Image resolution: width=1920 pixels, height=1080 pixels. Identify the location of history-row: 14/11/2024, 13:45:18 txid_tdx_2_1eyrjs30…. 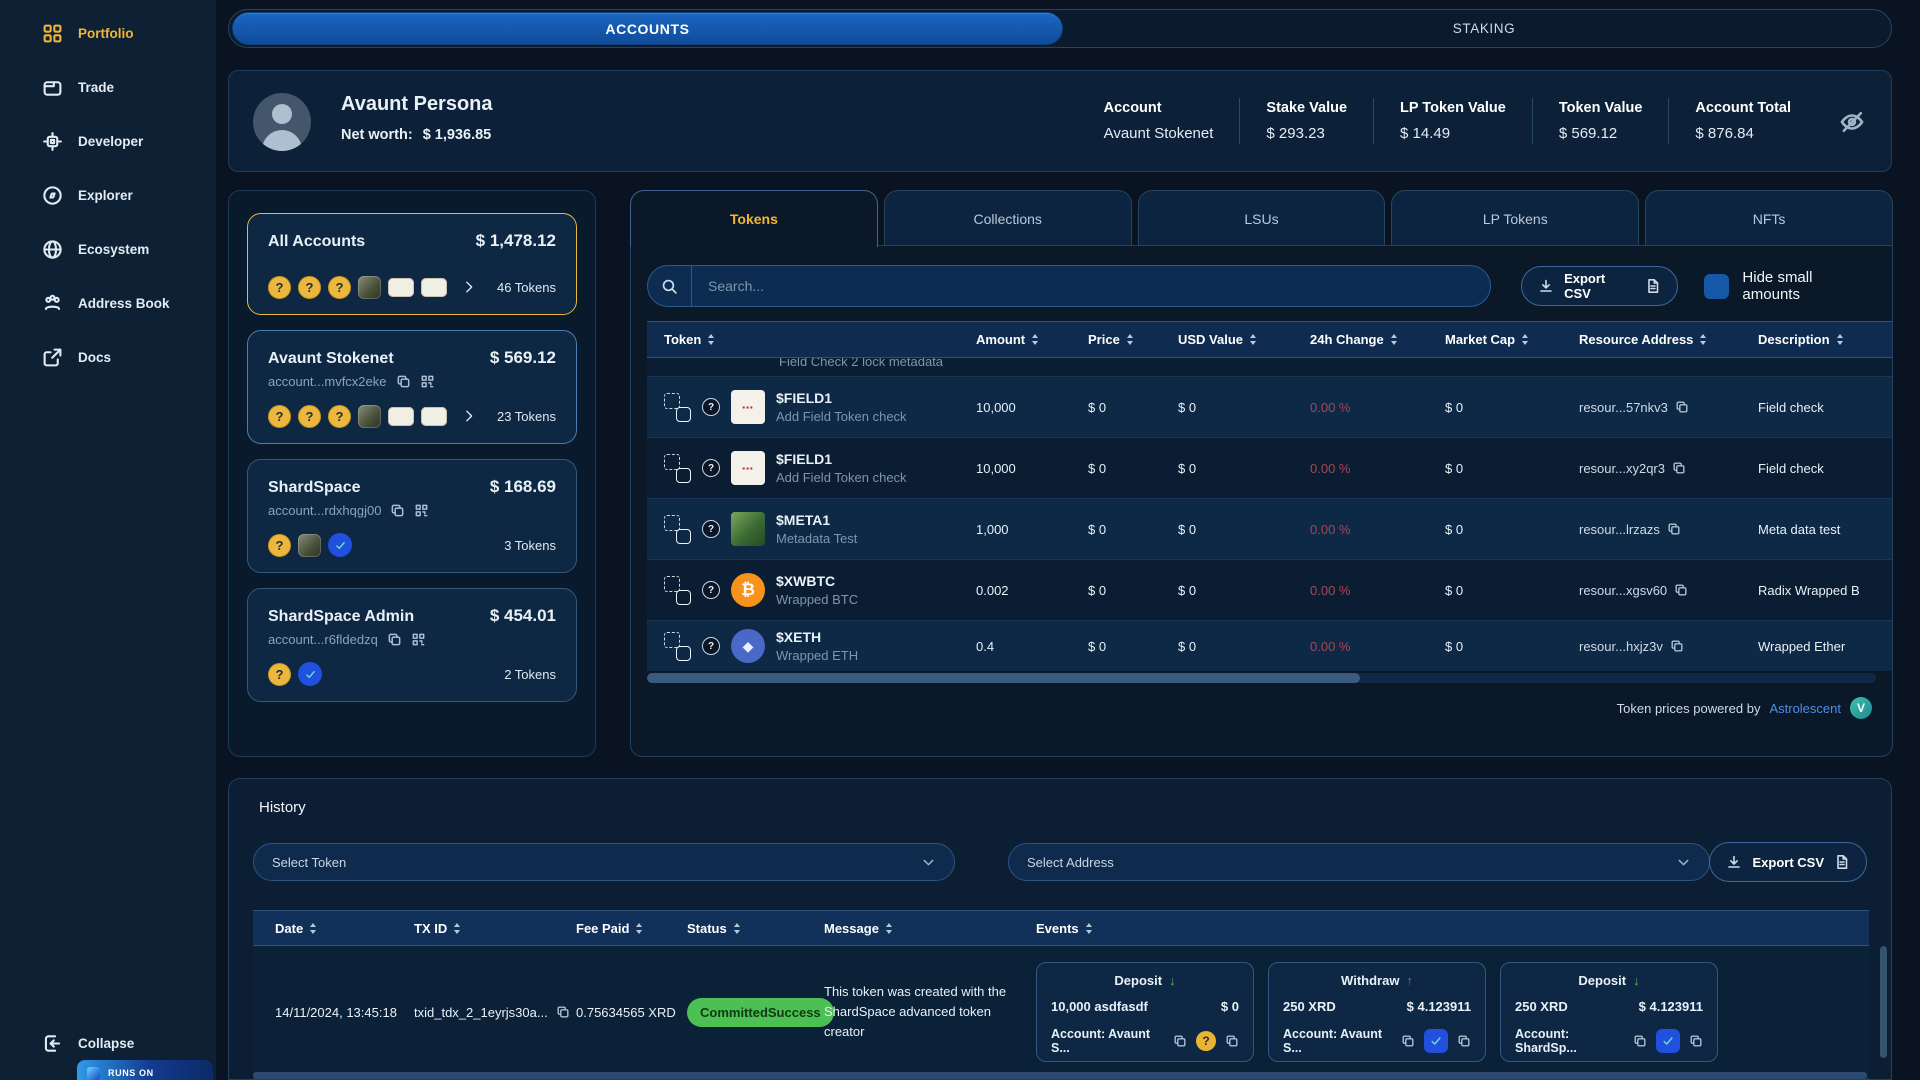
(1061, 1012).